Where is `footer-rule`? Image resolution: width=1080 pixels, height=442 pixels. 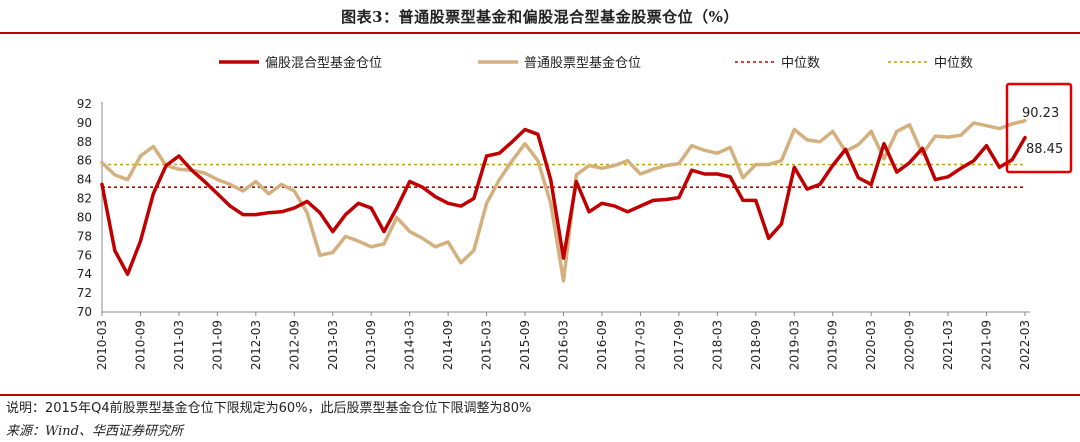
footer-rule is located at coordinates (540, 395).